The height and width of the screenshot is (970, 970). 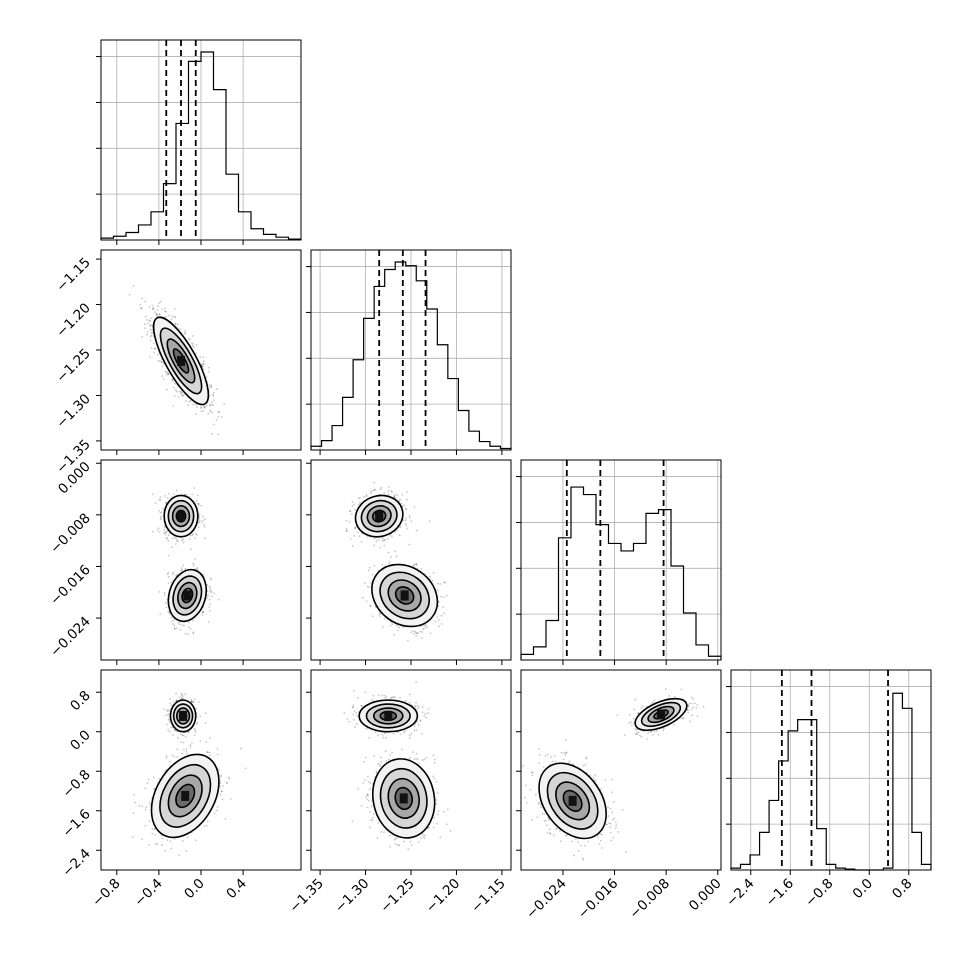 I want to click on y-tick-label: −1.25, so click(x=73, y=366).